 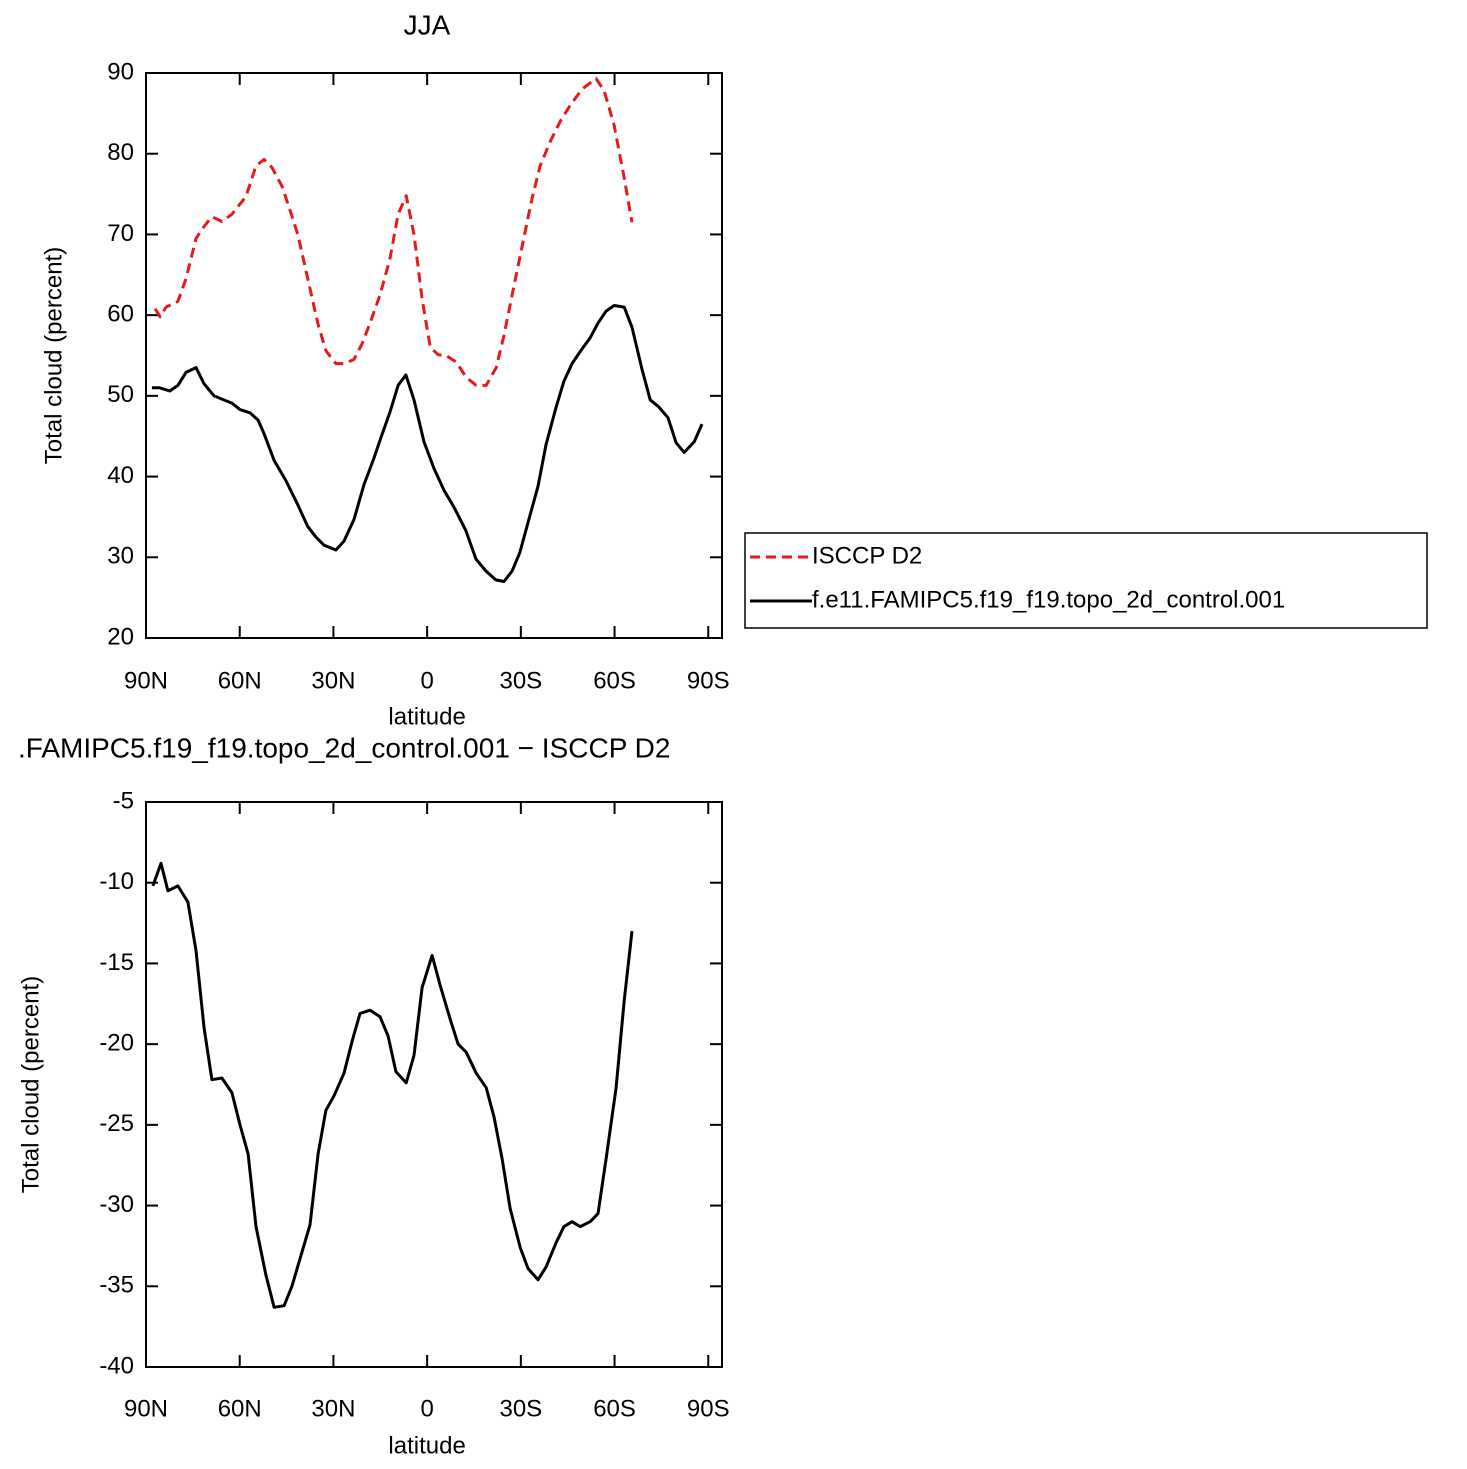 I want to click on legend-box, so click(x=1086, y=580).